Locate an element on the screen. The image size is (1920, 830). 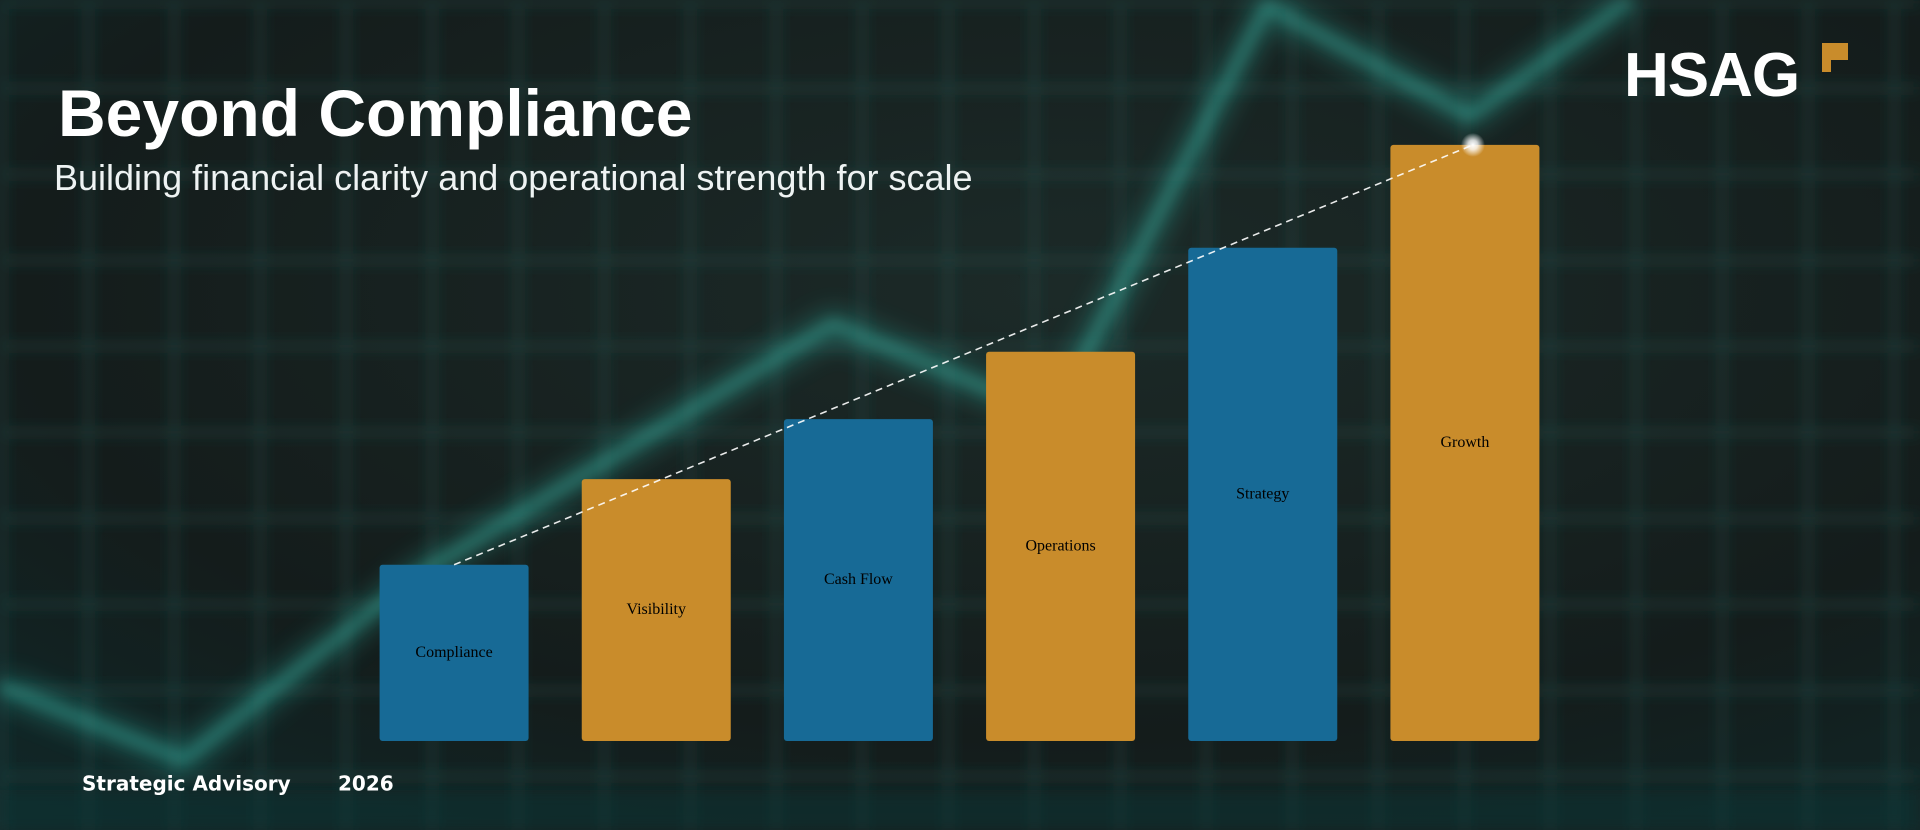
bar-label: Compliance is located at coordinates (453, 652).